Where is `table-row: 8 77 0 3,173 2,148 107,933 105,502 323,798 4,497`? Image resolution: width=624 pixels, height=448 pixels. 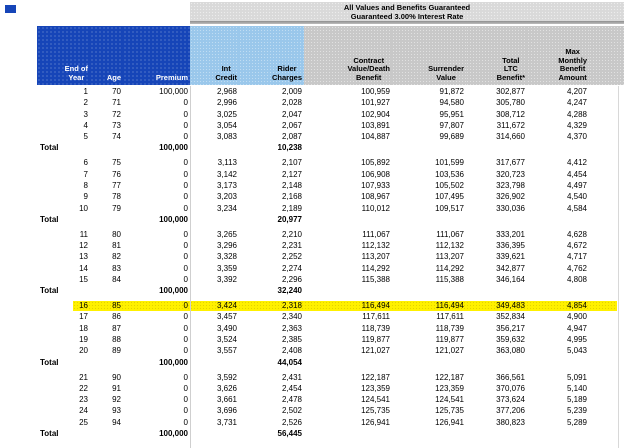 table-row: 8 77 0 3,173 2,148 107,933 105,502 323,798 4,497 is located at coordinates (330, 185).